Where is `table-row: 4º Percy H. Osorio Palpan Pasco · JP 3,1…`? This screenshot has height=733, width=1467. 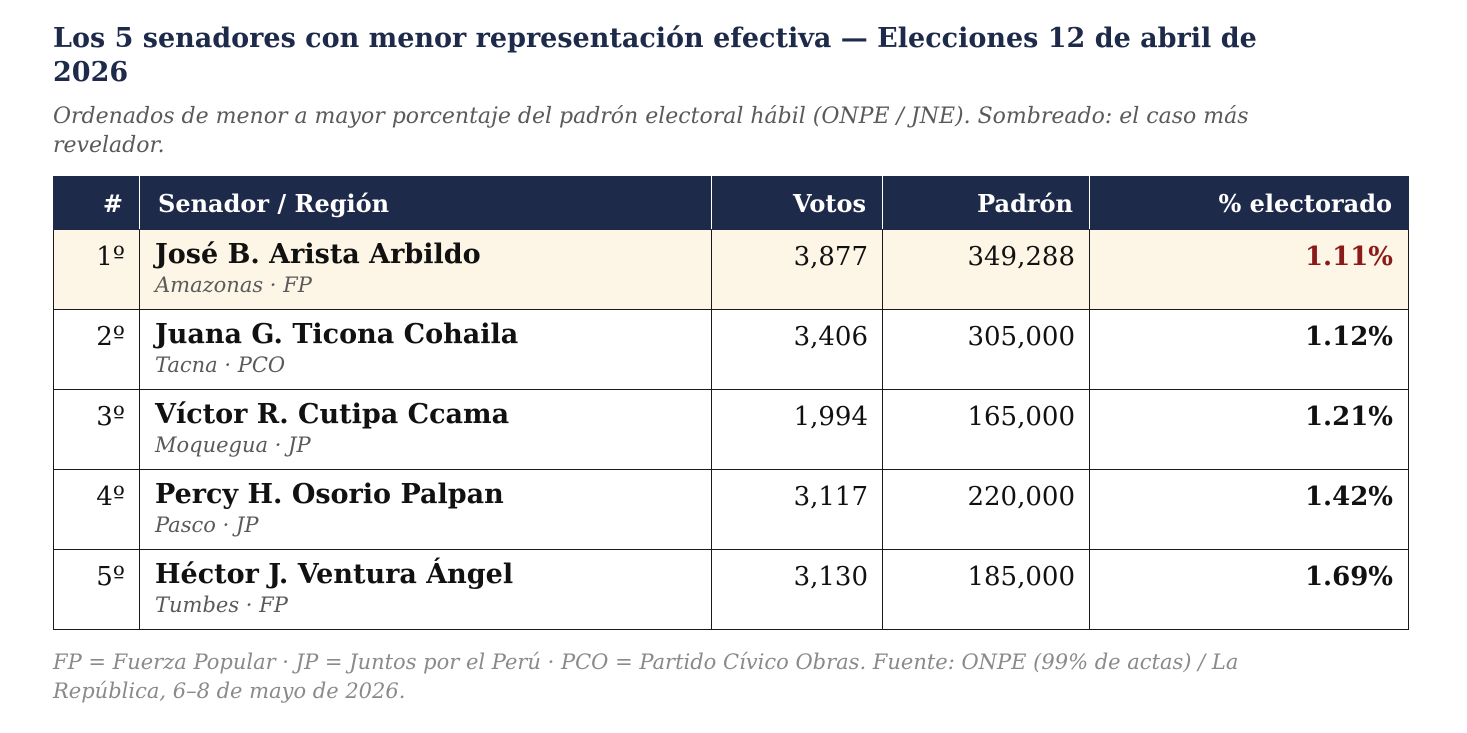 table-row: 4º Percy H. Osorio Palpan Pasco · JP 3,1… is located at coordinates (731, 509).